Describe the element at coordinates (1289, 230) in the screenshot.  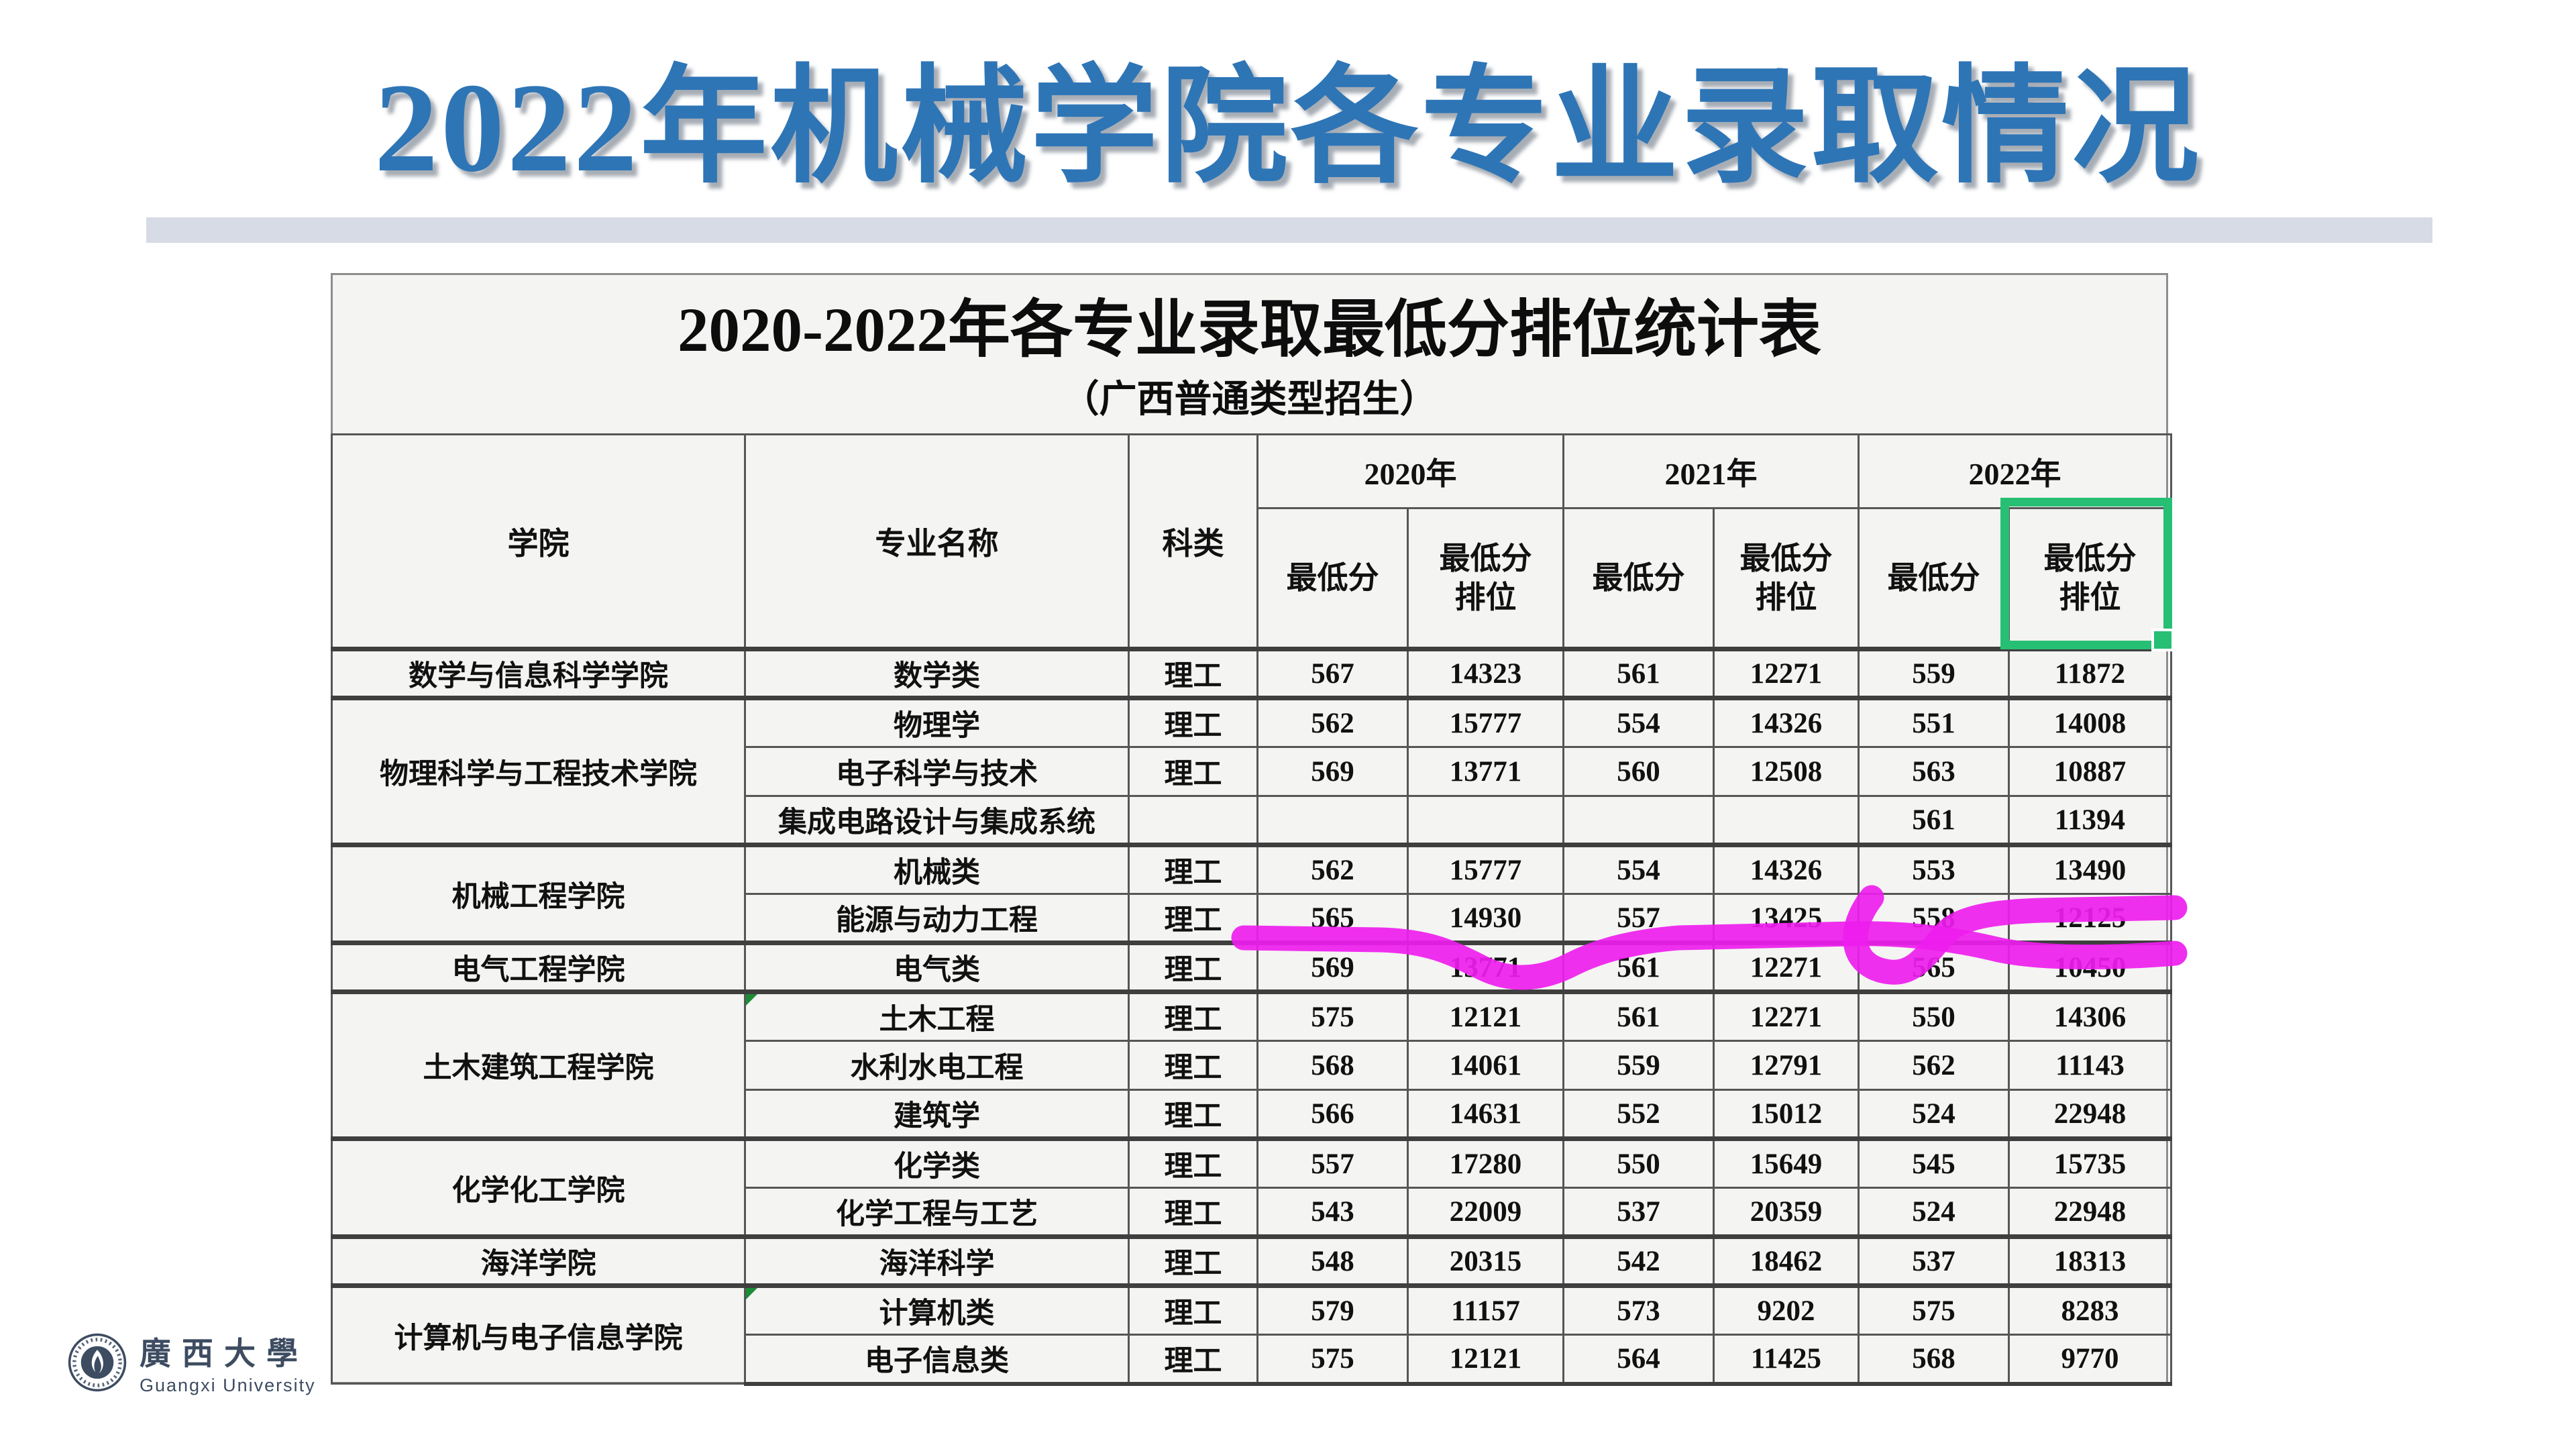
I see `title-underline-bar` at that location.